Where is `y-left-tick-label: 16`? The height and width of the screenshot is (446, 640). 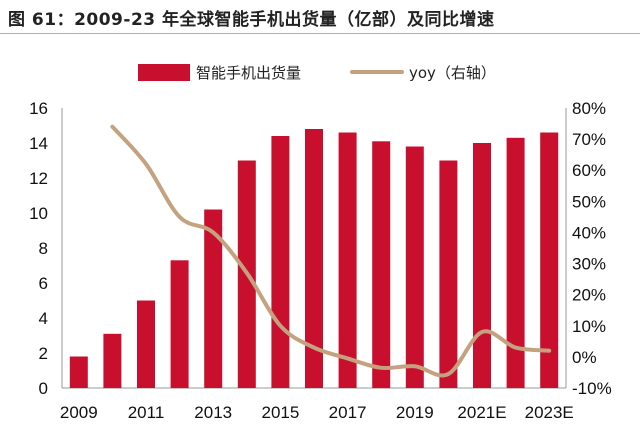
y-left-tick-label: 16 is located at coordinates (38, 108).